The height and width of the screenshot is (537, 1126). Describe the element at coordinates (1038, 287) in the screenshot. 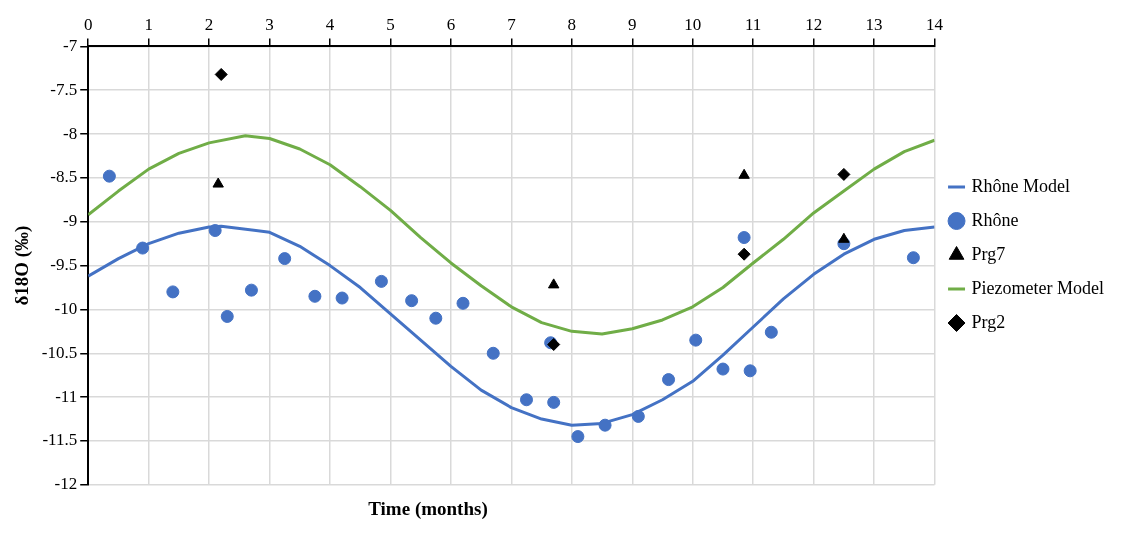

I see `legend-label: Piezometer Model` at that location.